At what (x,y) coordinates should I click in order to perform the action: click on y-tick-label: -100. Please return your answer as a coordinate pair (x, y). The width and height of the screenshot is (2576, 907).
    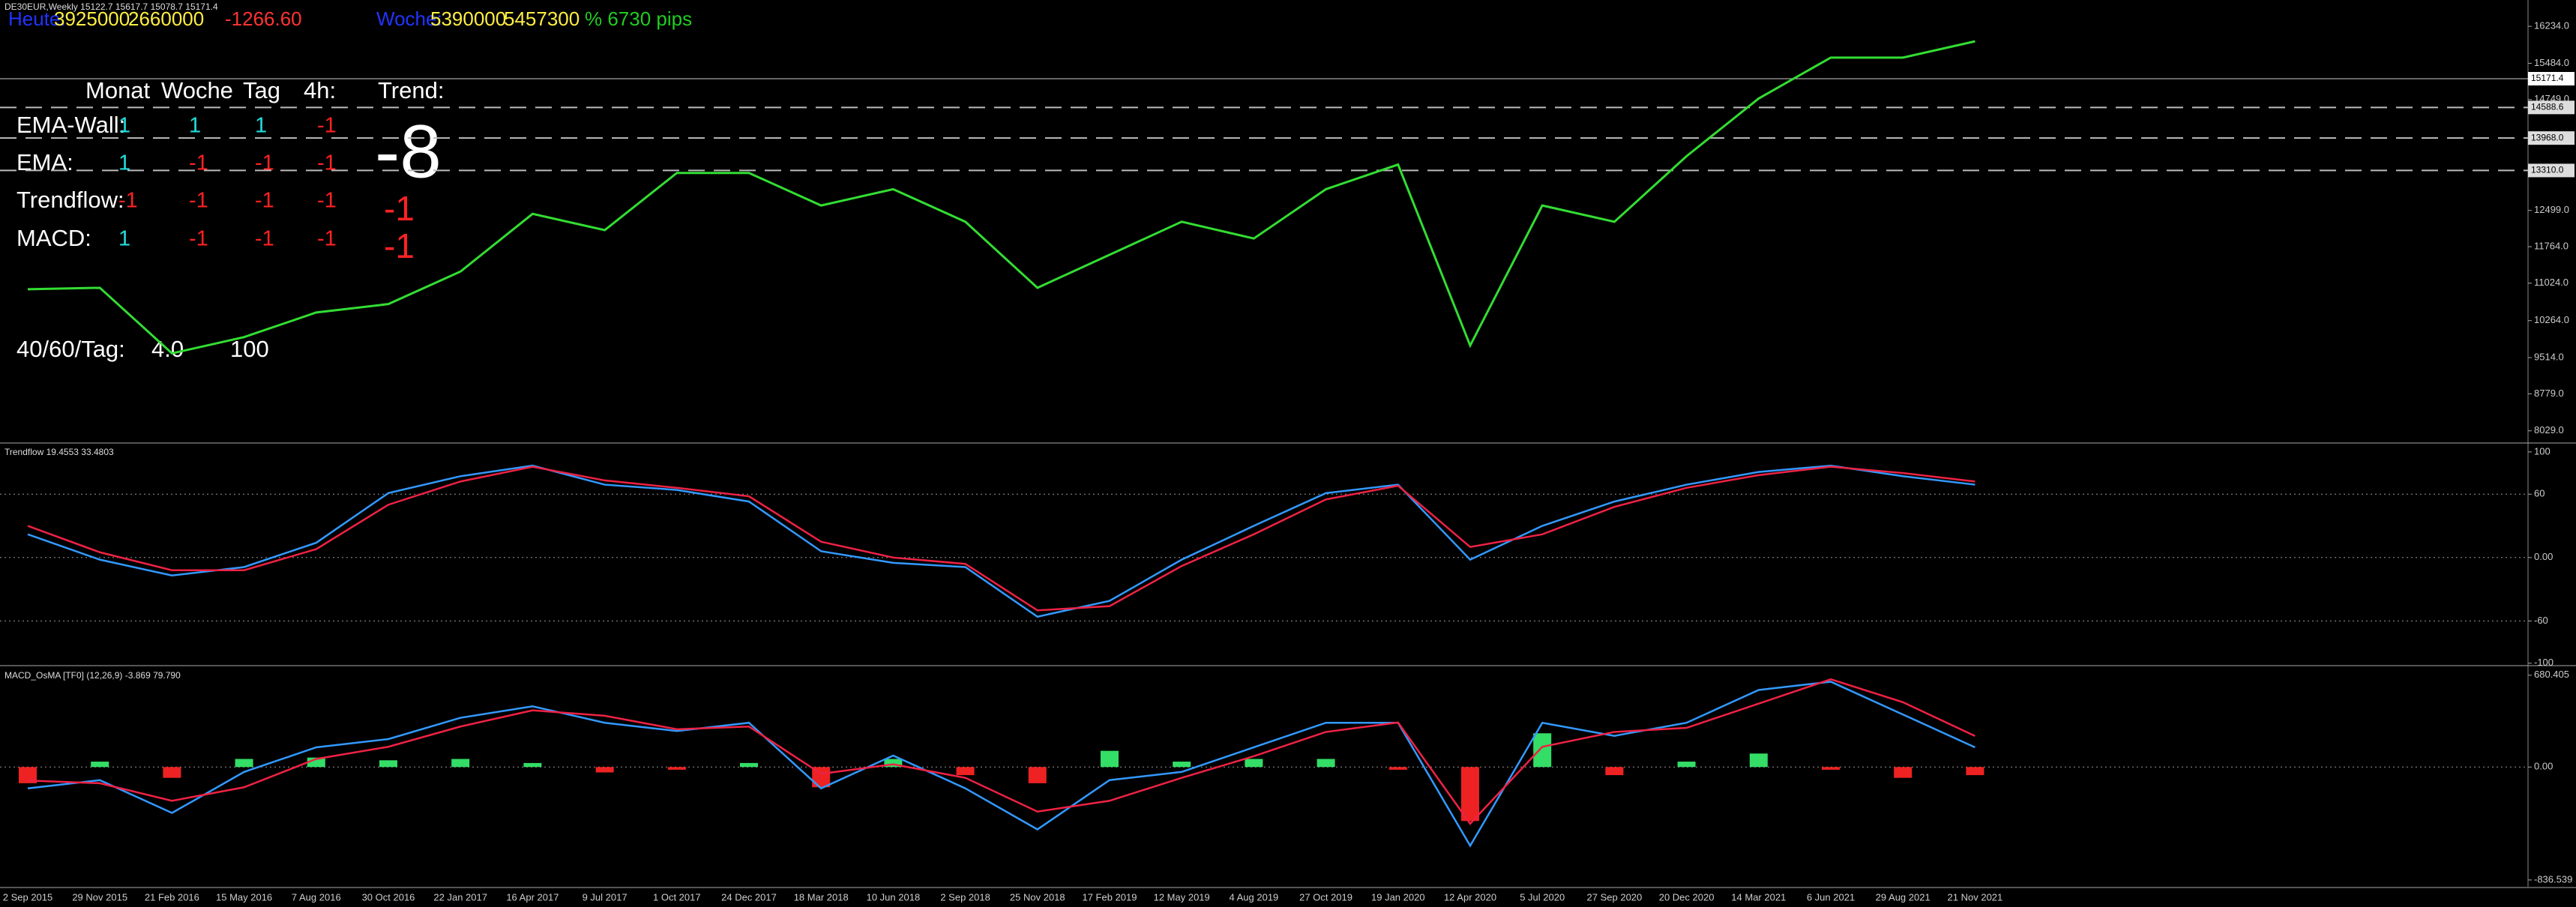
    Looking at the image, I should click on (2544, 662).